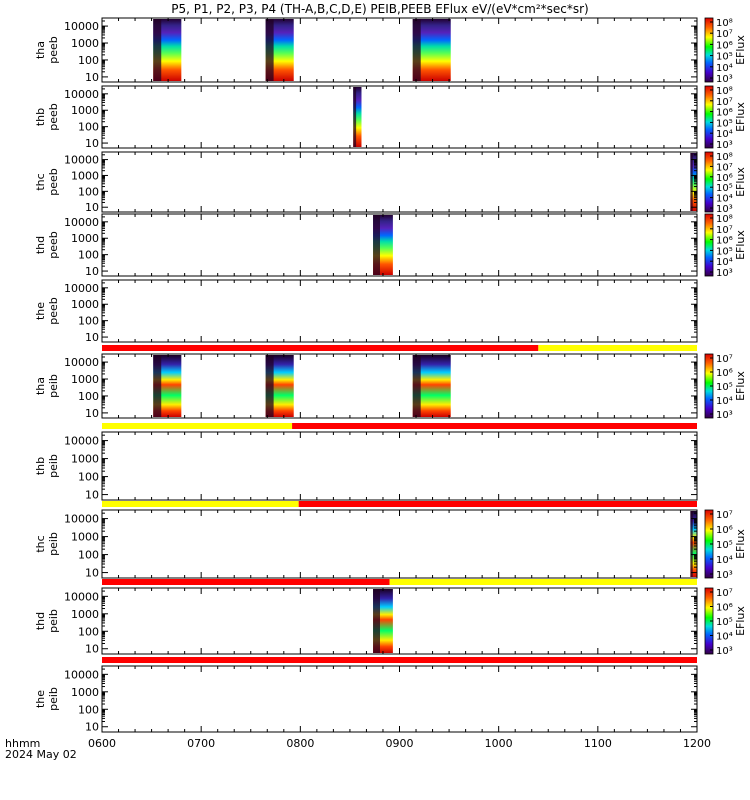 This screenshot has width=750, height=800. What do you see at coordinates (53, 544) in the screenshot?
I see `panel-instrument-label: peib` at bounding box center [53, 544].